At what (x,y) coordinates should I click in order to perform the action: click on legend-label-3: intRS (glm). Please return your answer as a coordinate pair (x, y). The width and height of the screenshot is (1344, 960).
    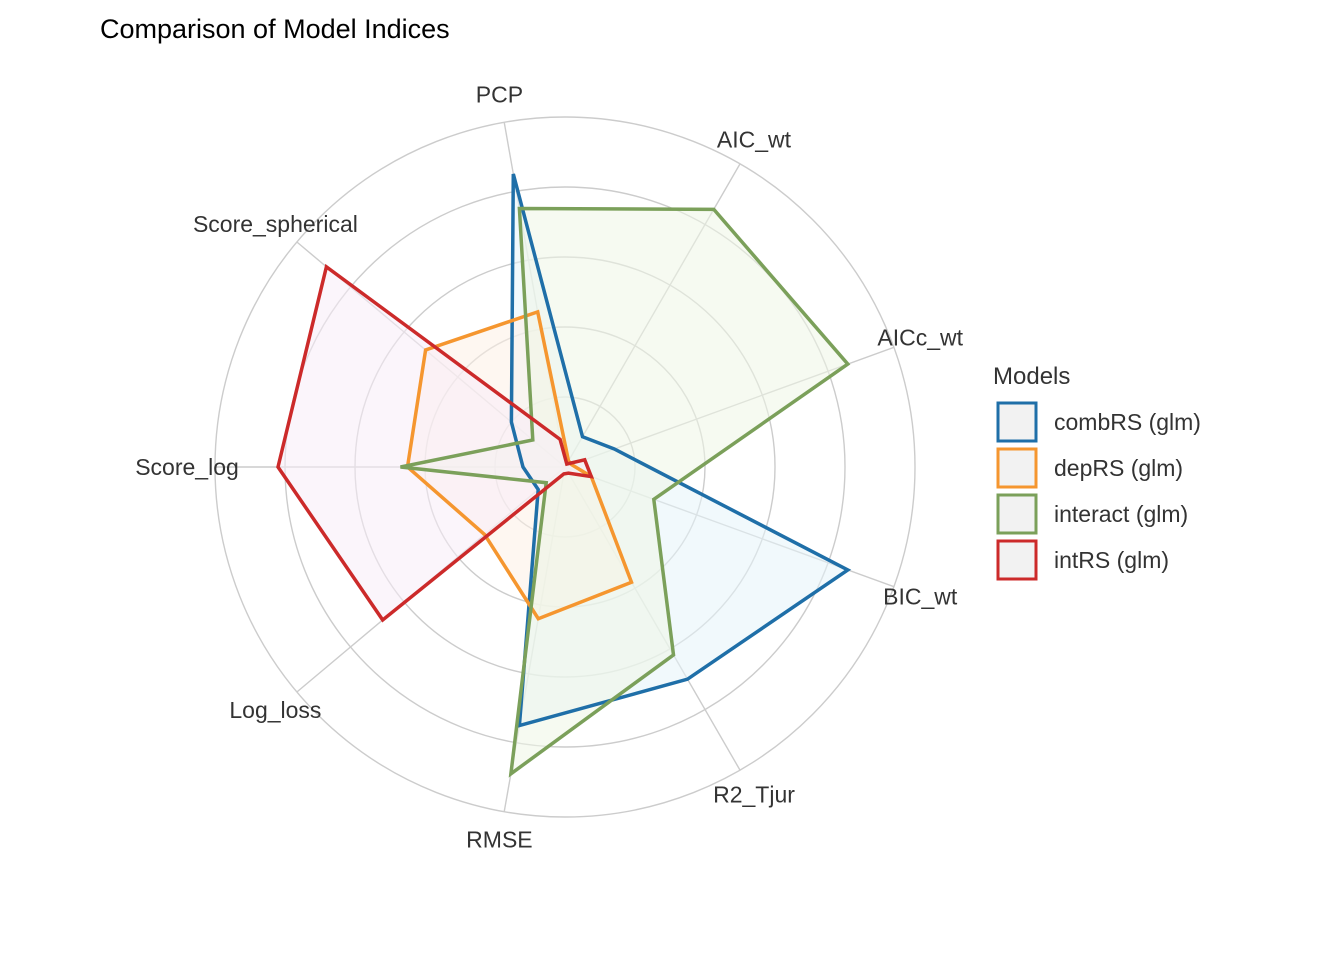
    Looking at the image, I should click on (1111, 560).